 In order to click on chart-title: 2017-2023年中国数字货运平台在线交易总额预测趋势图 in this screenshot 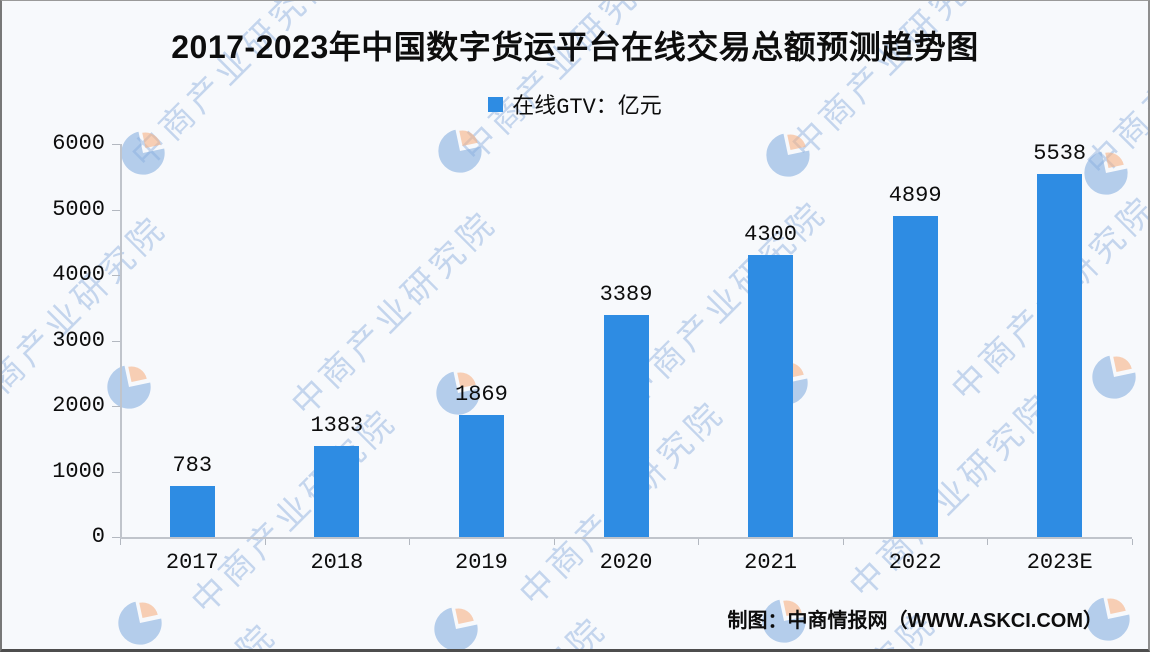, I will do `click(575, 47)`.